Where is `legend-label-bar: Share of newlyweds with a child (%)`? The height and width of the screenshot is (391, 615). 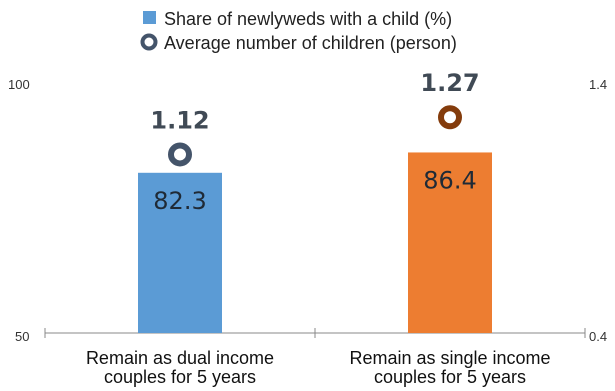
legend-label-bar: Share of newlyweds with a child (%) is located at coordinates (308, 19).